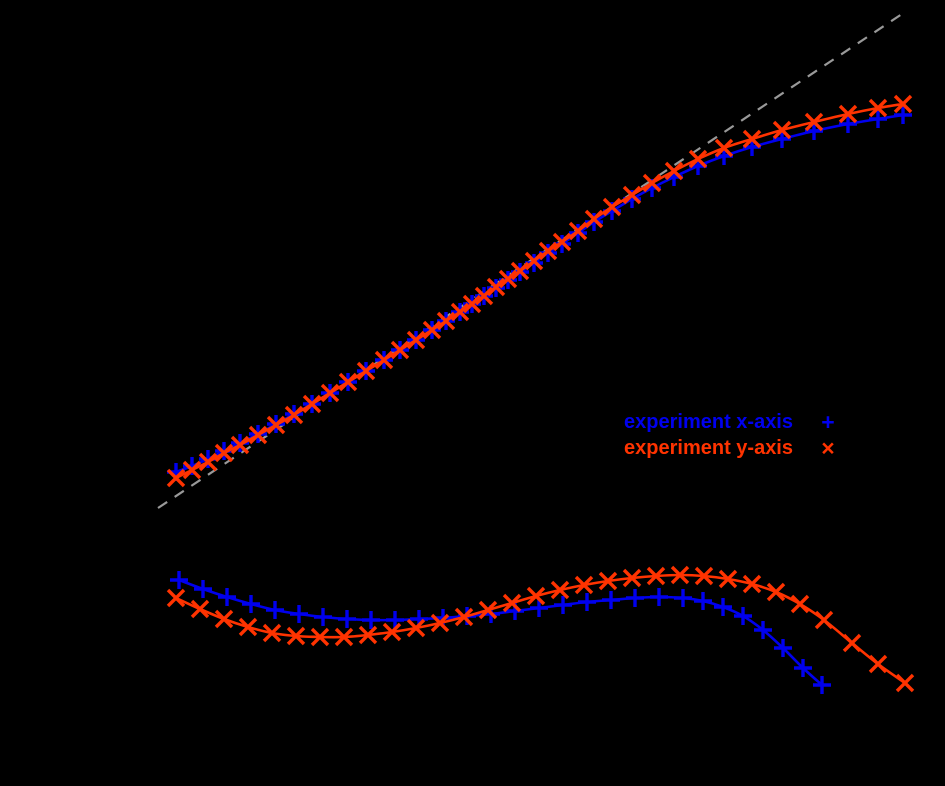 This screenshot has width=945, height=786. Describe the element at coordinates (708, 448) in the screenshot. I see `legend-label-experiment-y-axis: experiment y-axis` at that location.